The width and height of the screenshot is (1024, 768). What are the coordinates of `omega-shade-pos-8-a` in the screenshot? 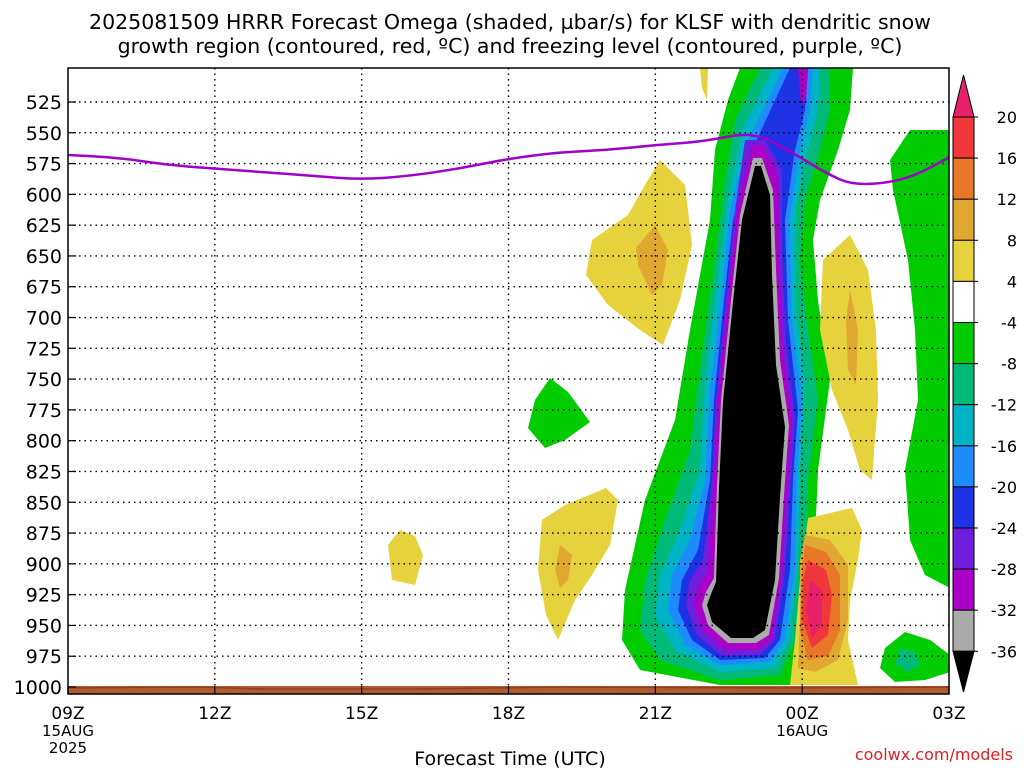 It's located at (652, 260).